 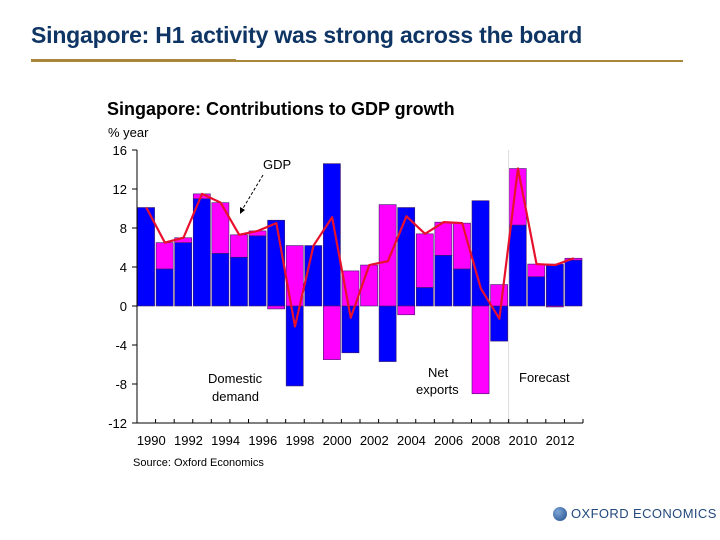 What do you see at coordinates (374, 440) in the screenshot?
I see `x-tick-label: 2002` at bounding box center [374, 440].